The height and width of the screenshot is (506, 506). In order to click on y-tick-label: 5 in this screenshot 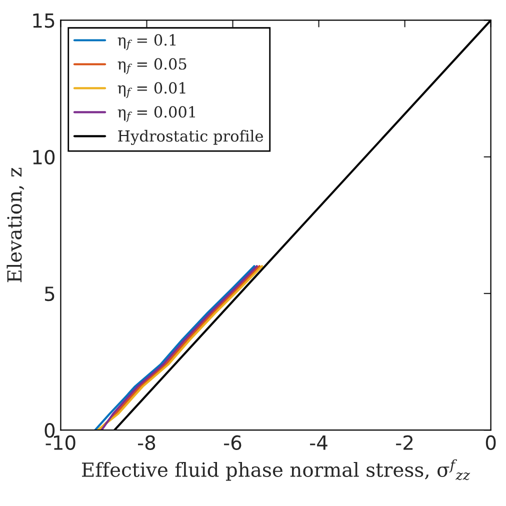, I will do `click(49, 294)`.